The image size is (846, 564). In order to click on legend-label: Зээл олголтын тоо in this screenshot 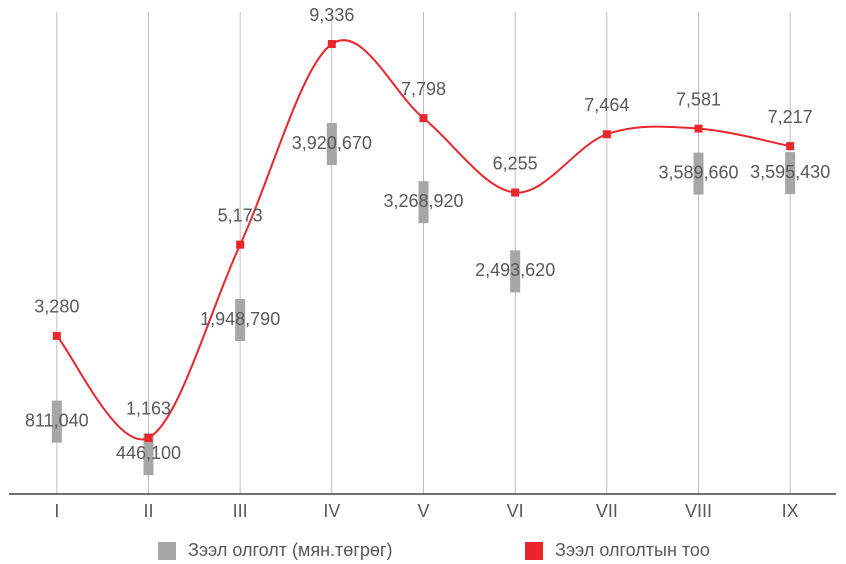, I will do `click(632, 550)`.